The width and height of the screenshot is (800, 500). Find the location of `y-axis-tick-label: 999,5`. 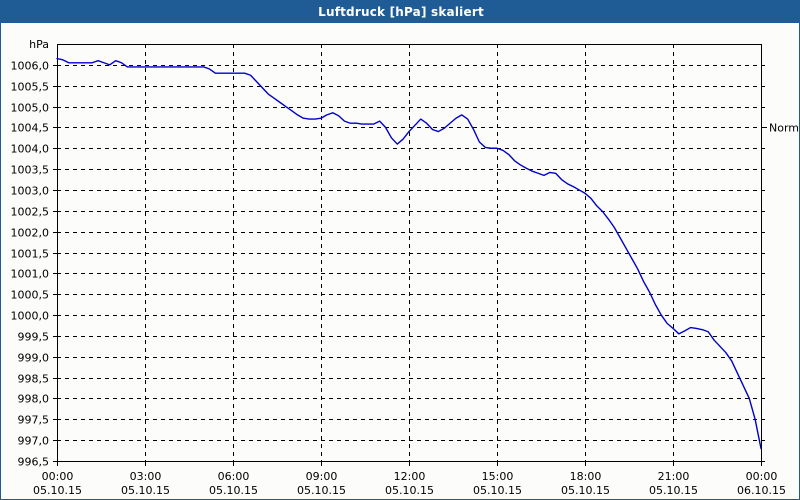

y-axis-tick-label: 999,5 is located at coordinates (34, 337).